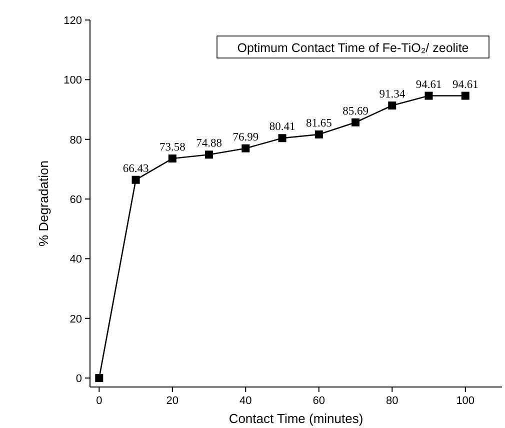 The image size is (505, 428). What do you see at coordinates (76, 140) in the screenshot?
I see `y-tick-label: 80` at bounding box center [76, 140].